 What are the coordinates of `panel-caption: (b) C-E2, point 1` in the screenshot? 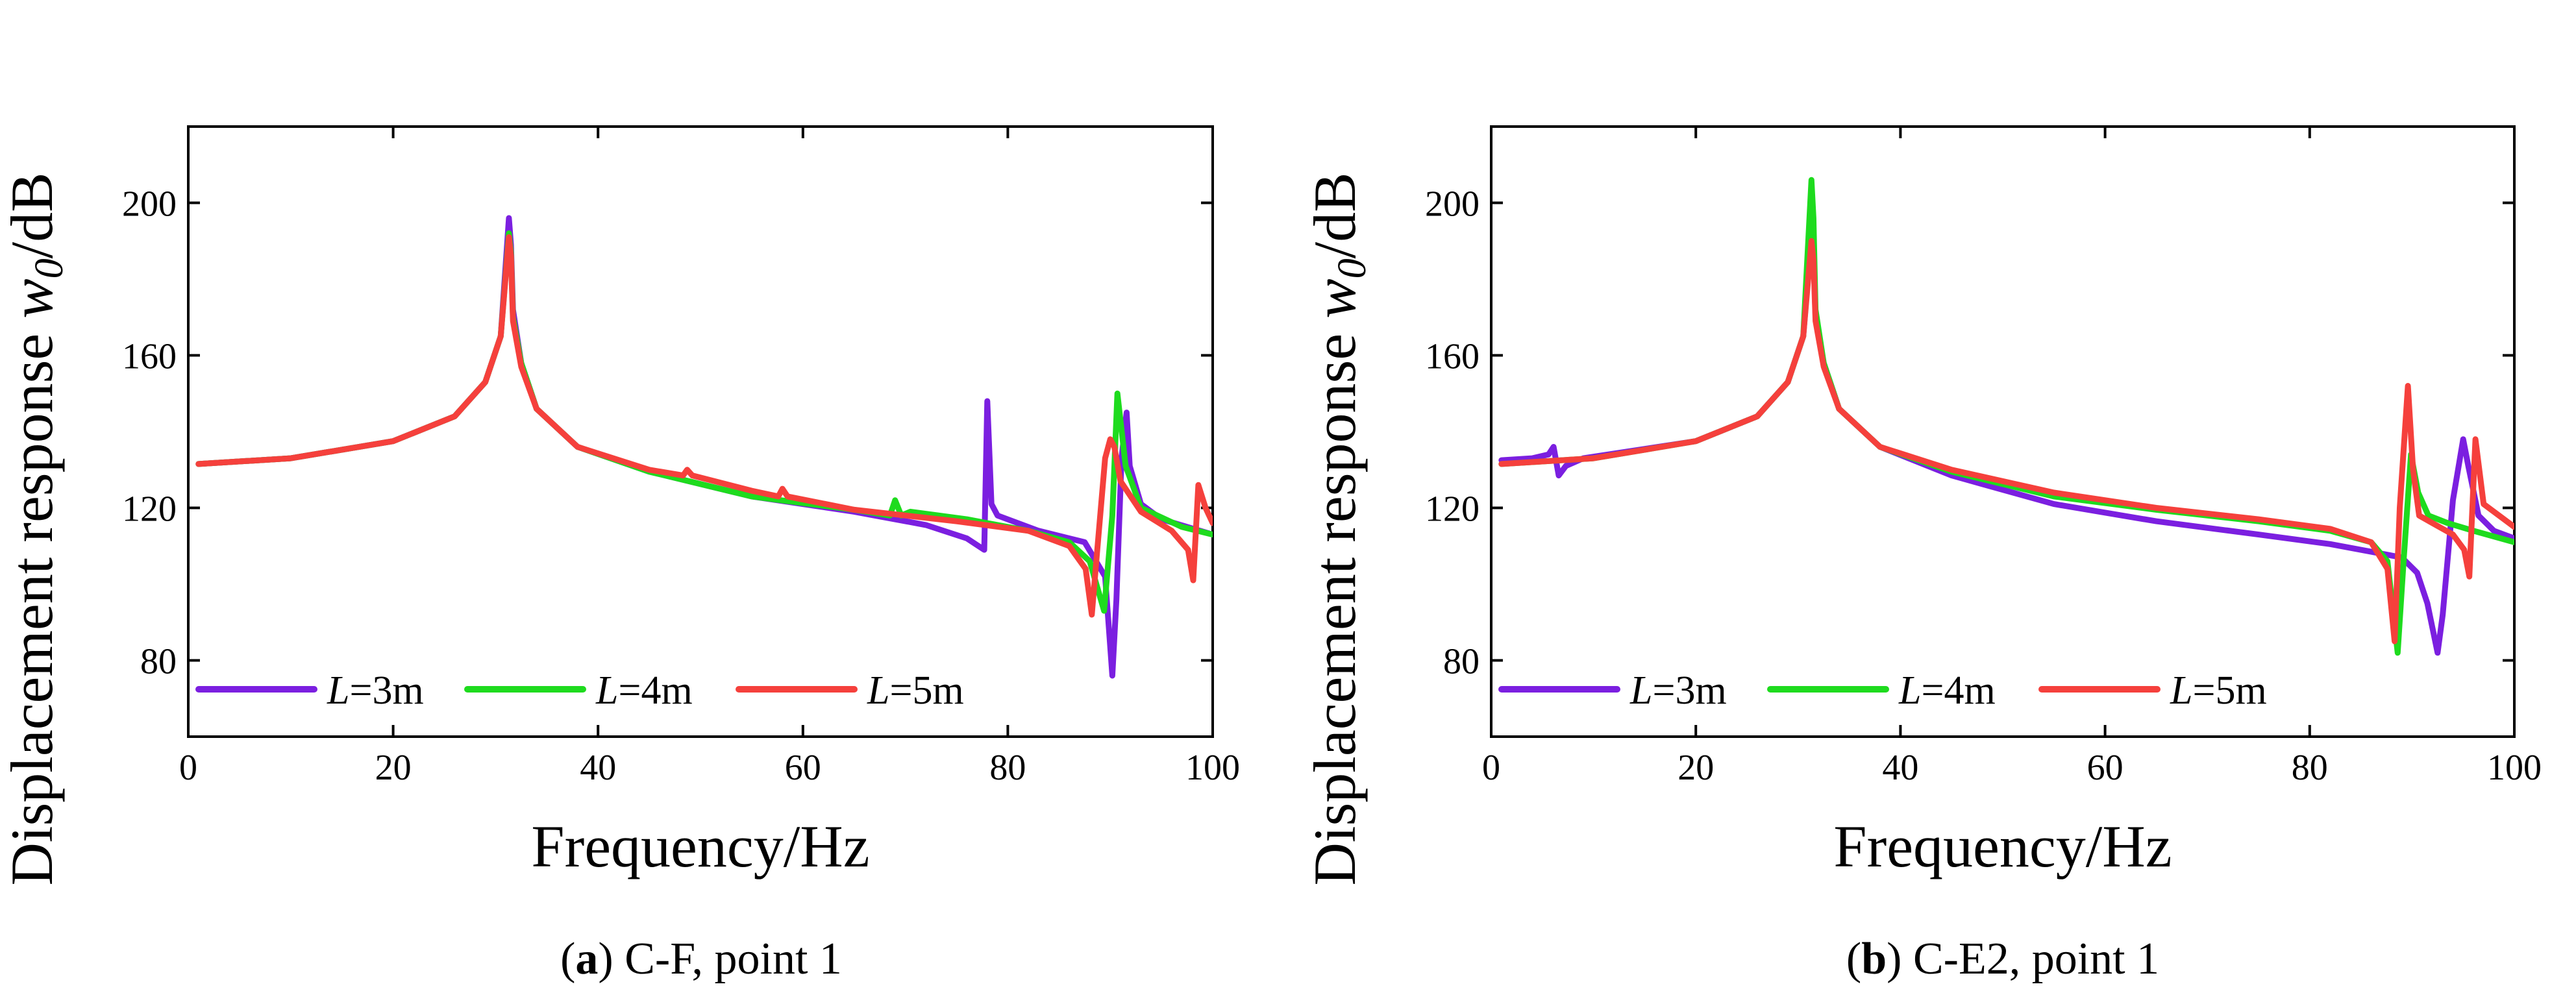 It's located at (2002, 959).